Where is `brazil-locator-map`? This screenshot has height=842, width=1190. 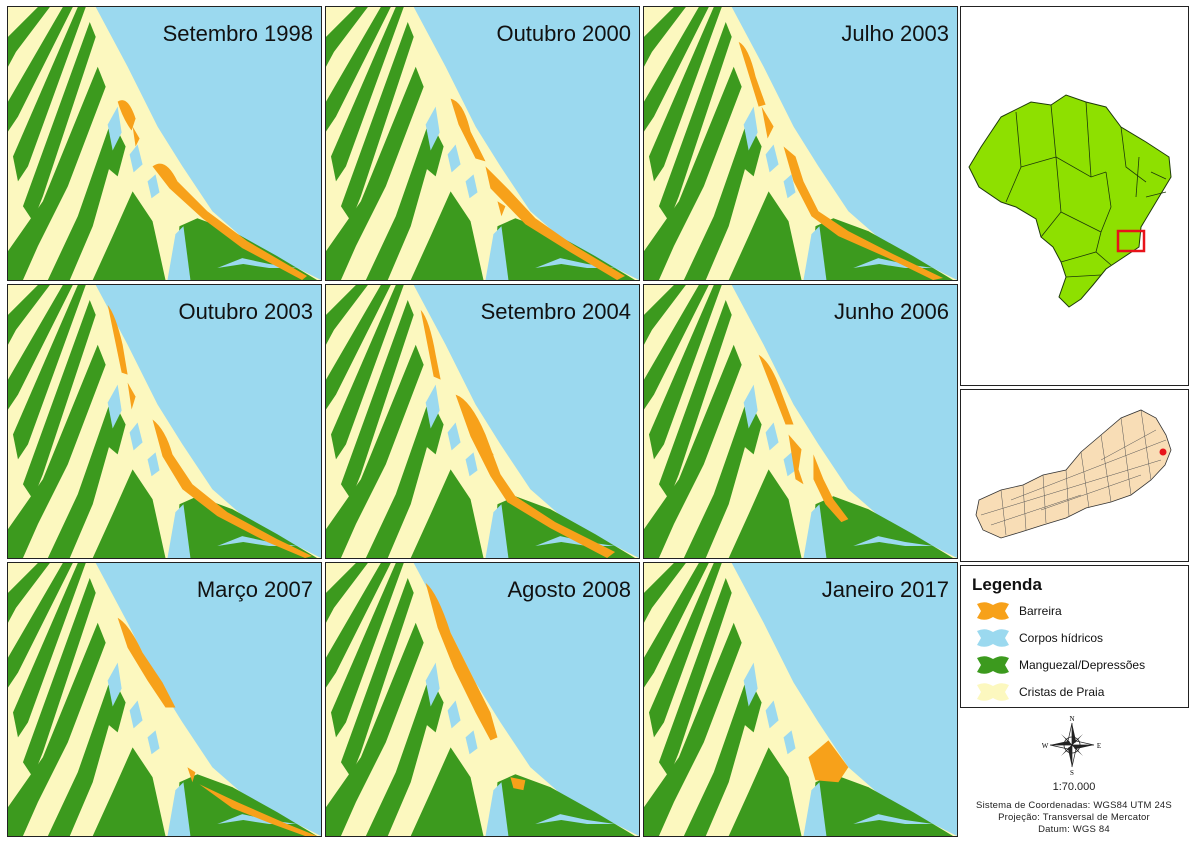 brazil-locator-map is located at coordinates (1074, 196).